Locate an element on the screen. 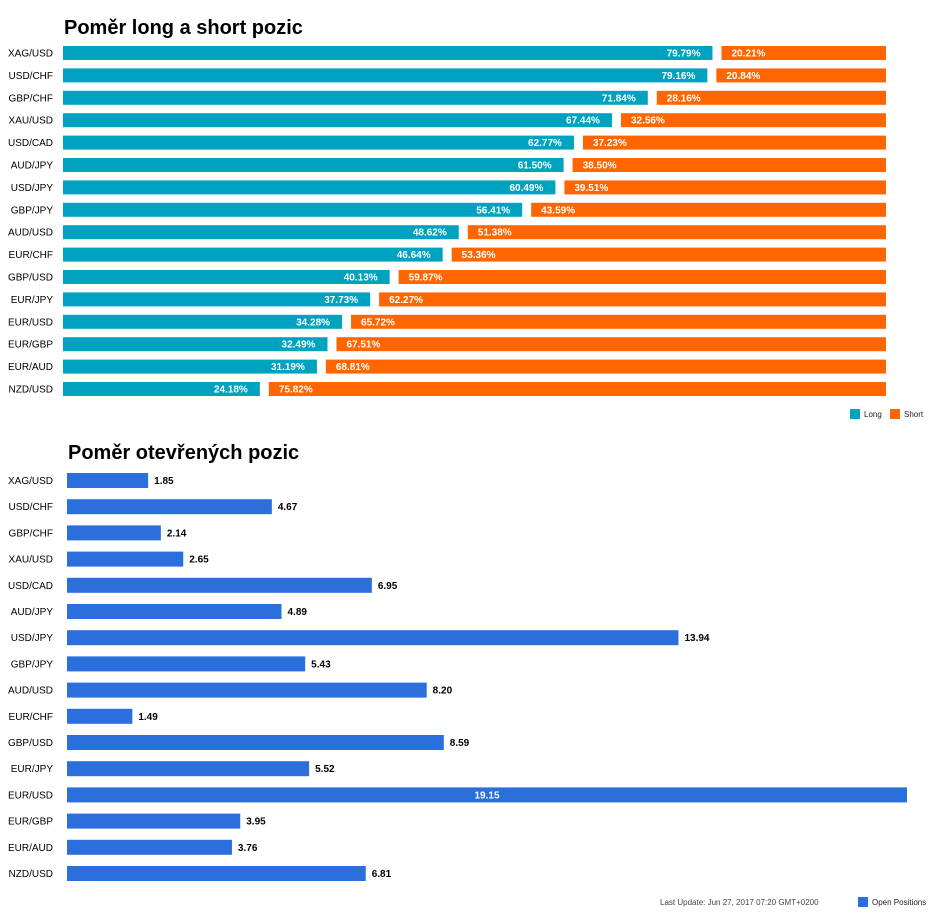  open-positions-bar-usd-chf is located at coordinates (169, 507).